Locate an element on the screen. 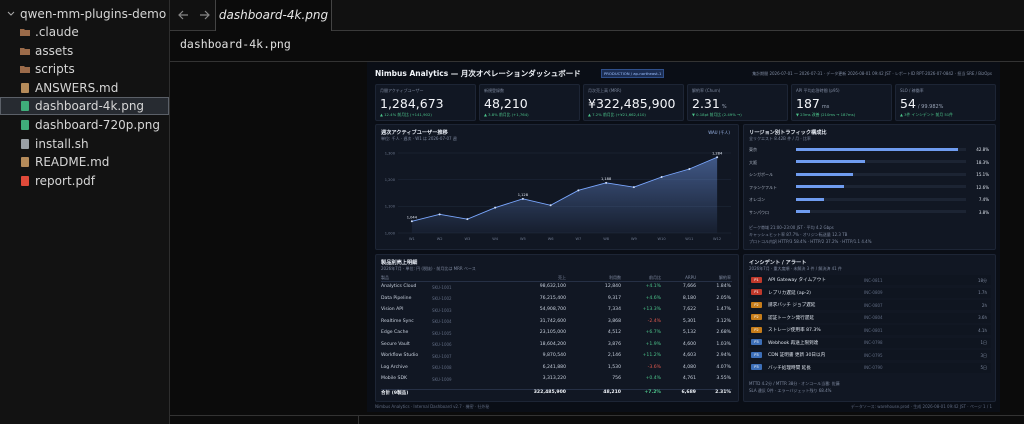 The height and width of the screenshot is (424, 1024). incident-name: CDN 証明書 更新 30日以内 is located at coordinates (797, 355).